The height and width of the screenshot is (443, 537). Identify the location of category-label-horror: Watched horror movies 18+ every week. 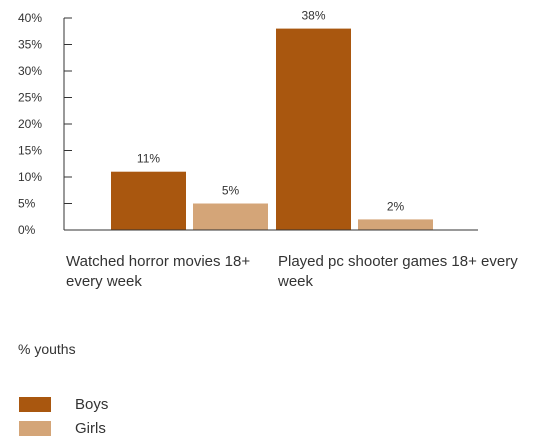
(158, 271).